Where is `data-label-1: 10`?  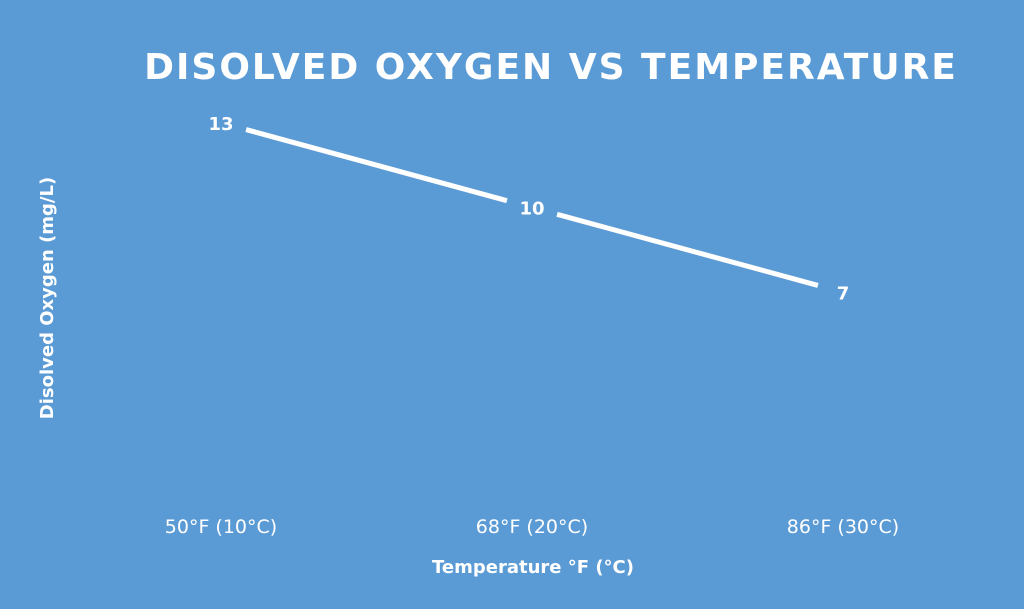 data-label-1: 10 is located at coordinates (531, 209).